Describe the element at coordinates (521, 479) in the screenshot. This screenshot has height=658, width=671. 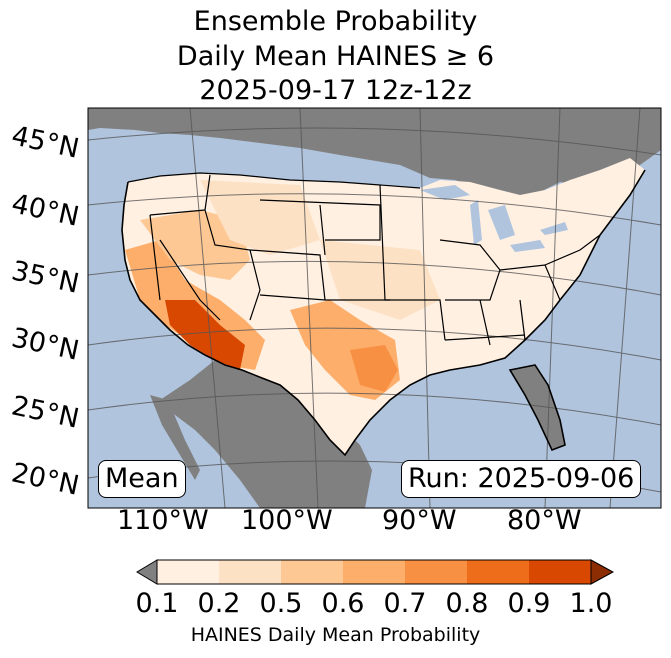
I see `run-label-box: Run: 2025-09-06` at that location.